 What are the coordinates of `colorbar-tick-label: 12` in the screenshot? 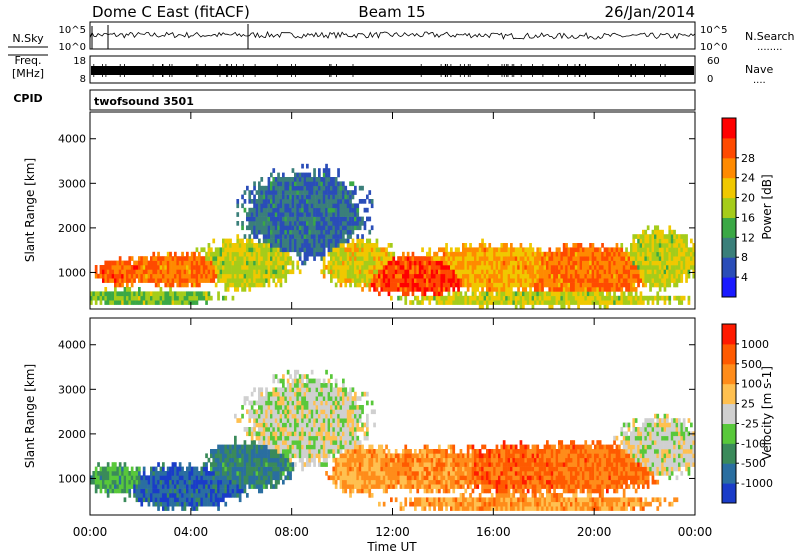 It's located at (748, 237).